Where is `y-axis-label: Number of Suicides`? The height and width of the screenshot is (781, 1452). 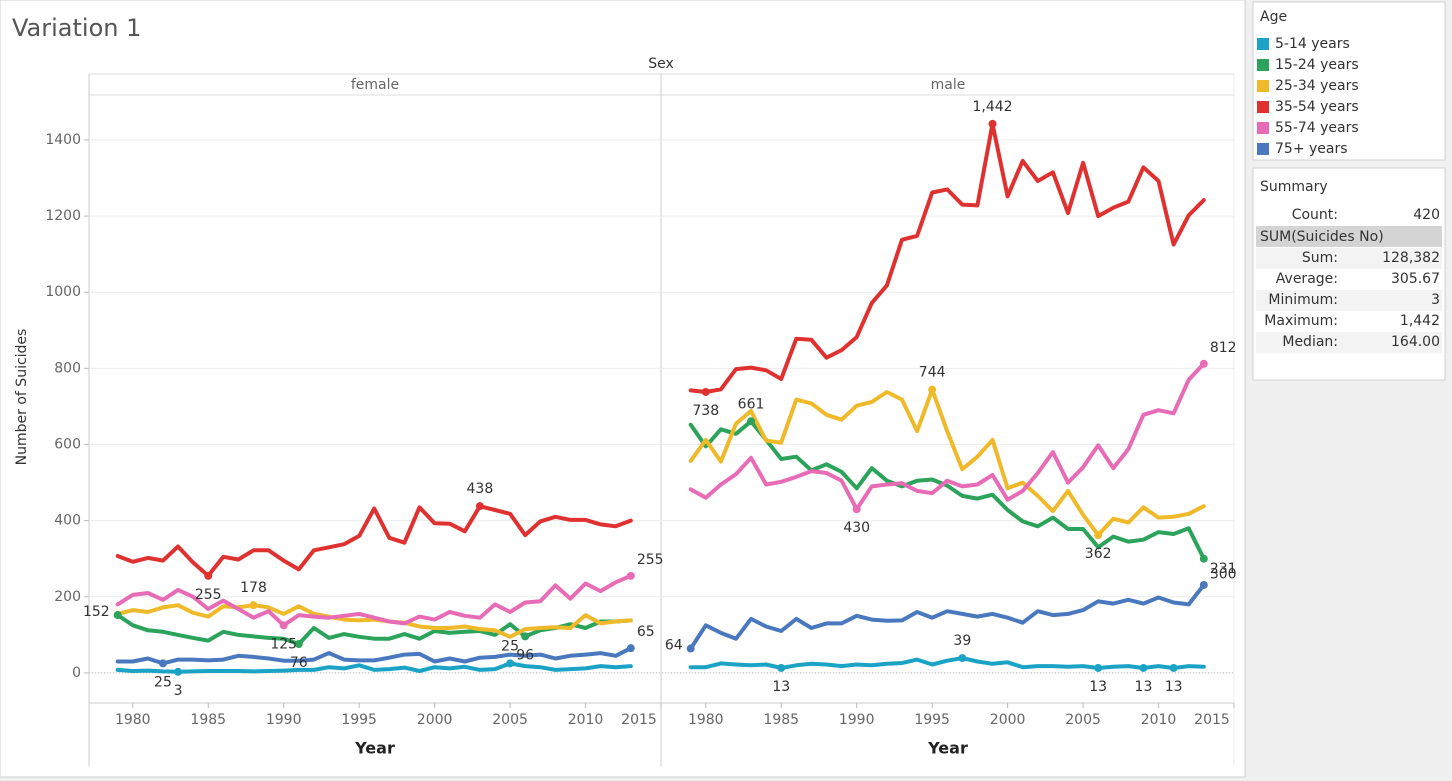 y-axis-label: Number of Suicides is located at coordinates (22, 397).